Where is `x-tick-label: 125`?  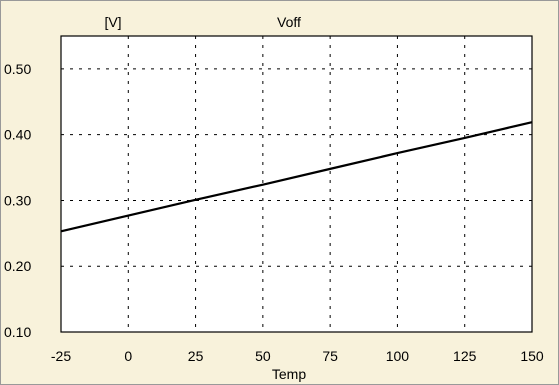
x-tick-label: 125 is located at coordinates (465, 356).